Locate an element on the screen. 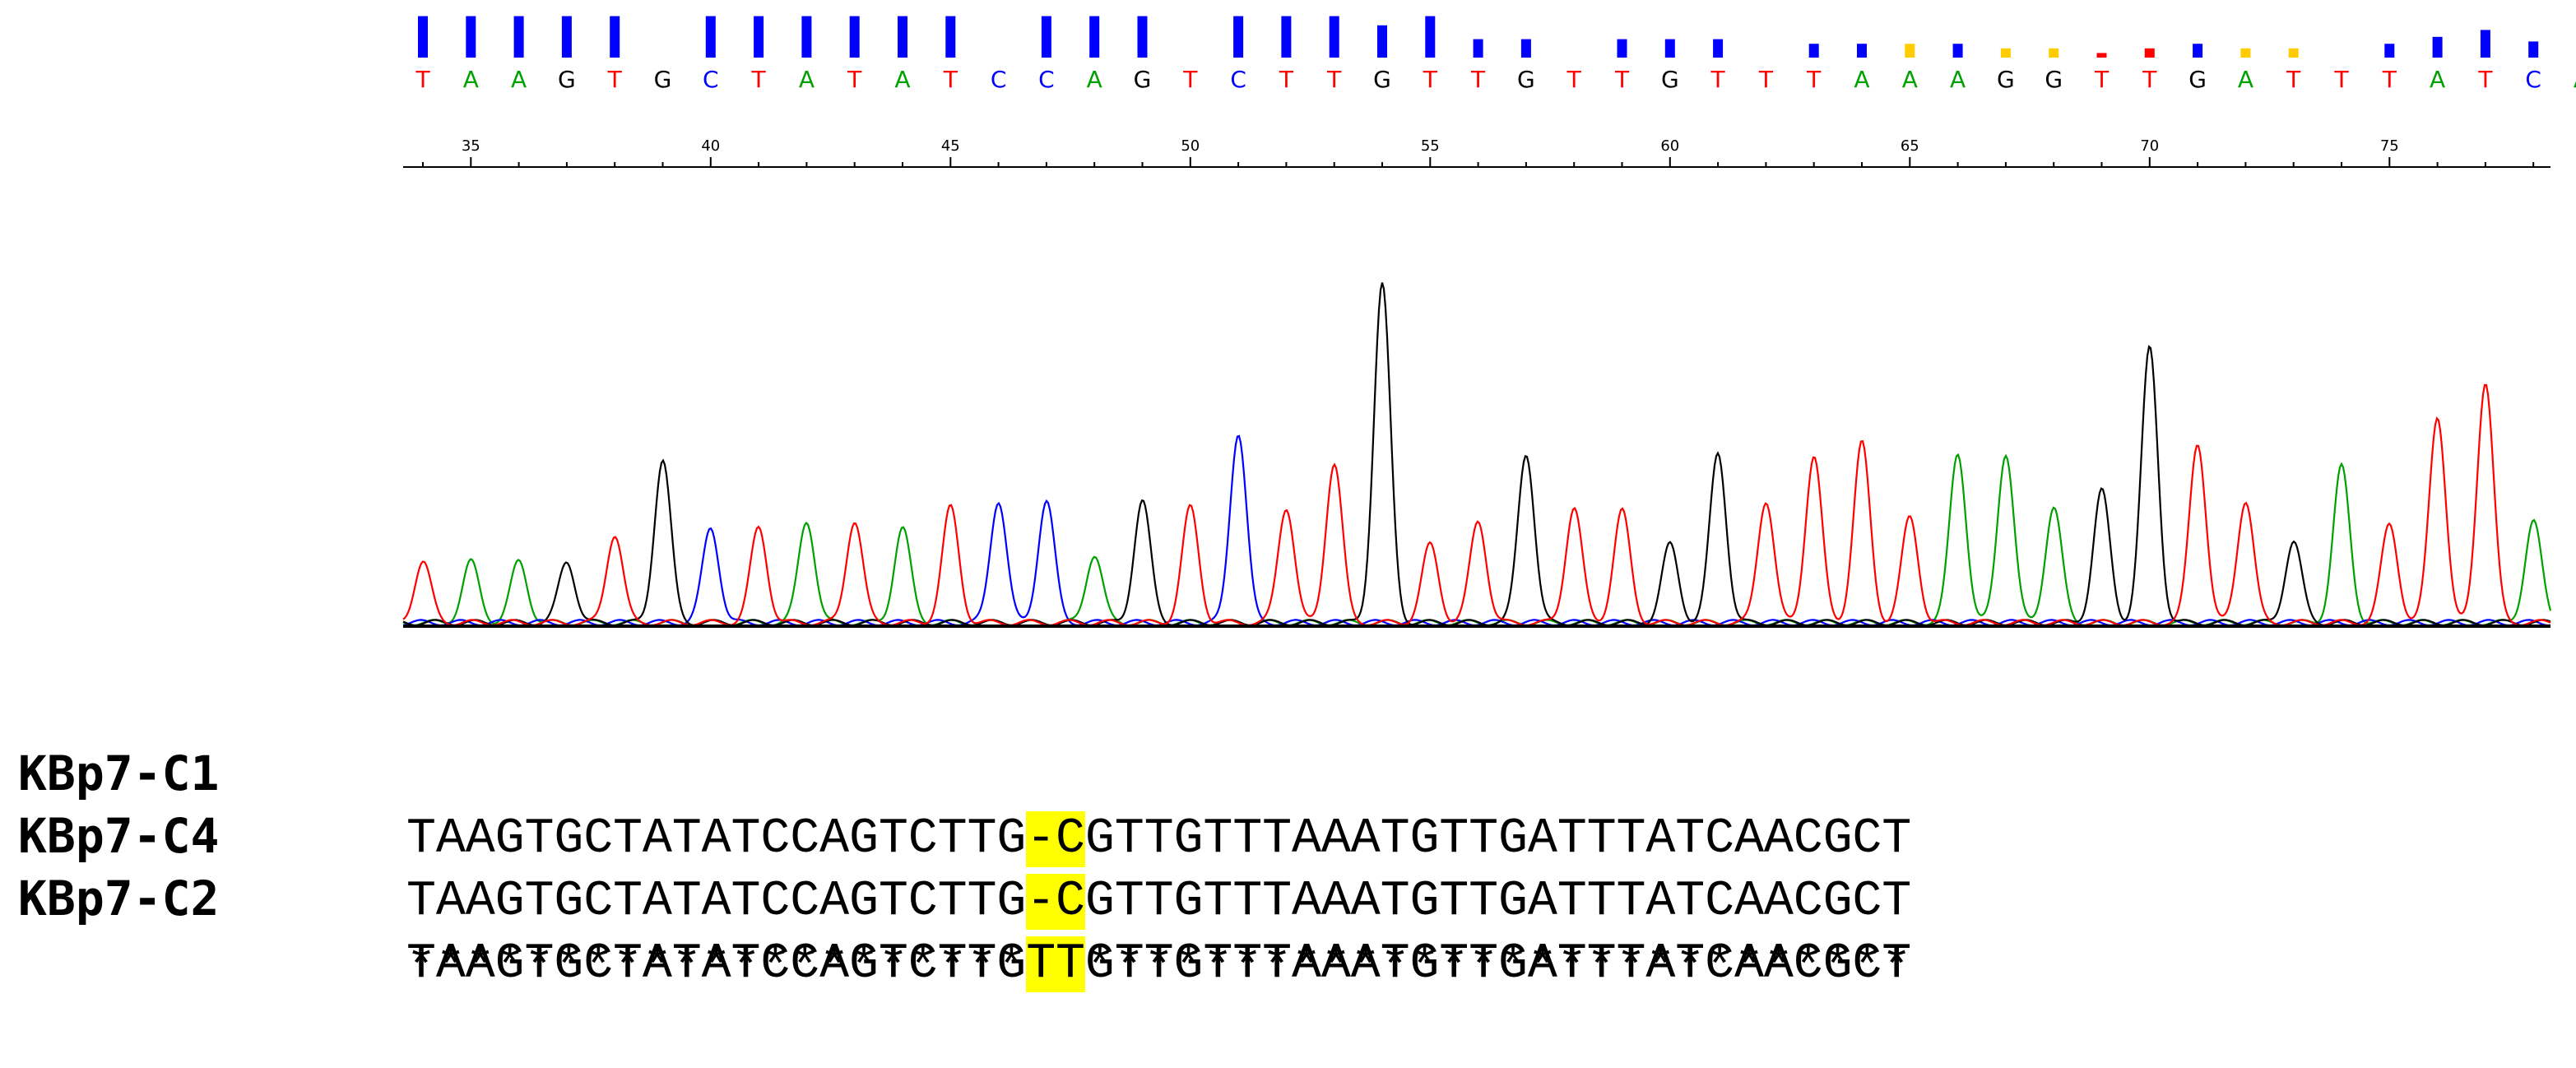 This screenshot has width=2576, height=1068. tick-label: 50 is located at coordinates (1191, 146).